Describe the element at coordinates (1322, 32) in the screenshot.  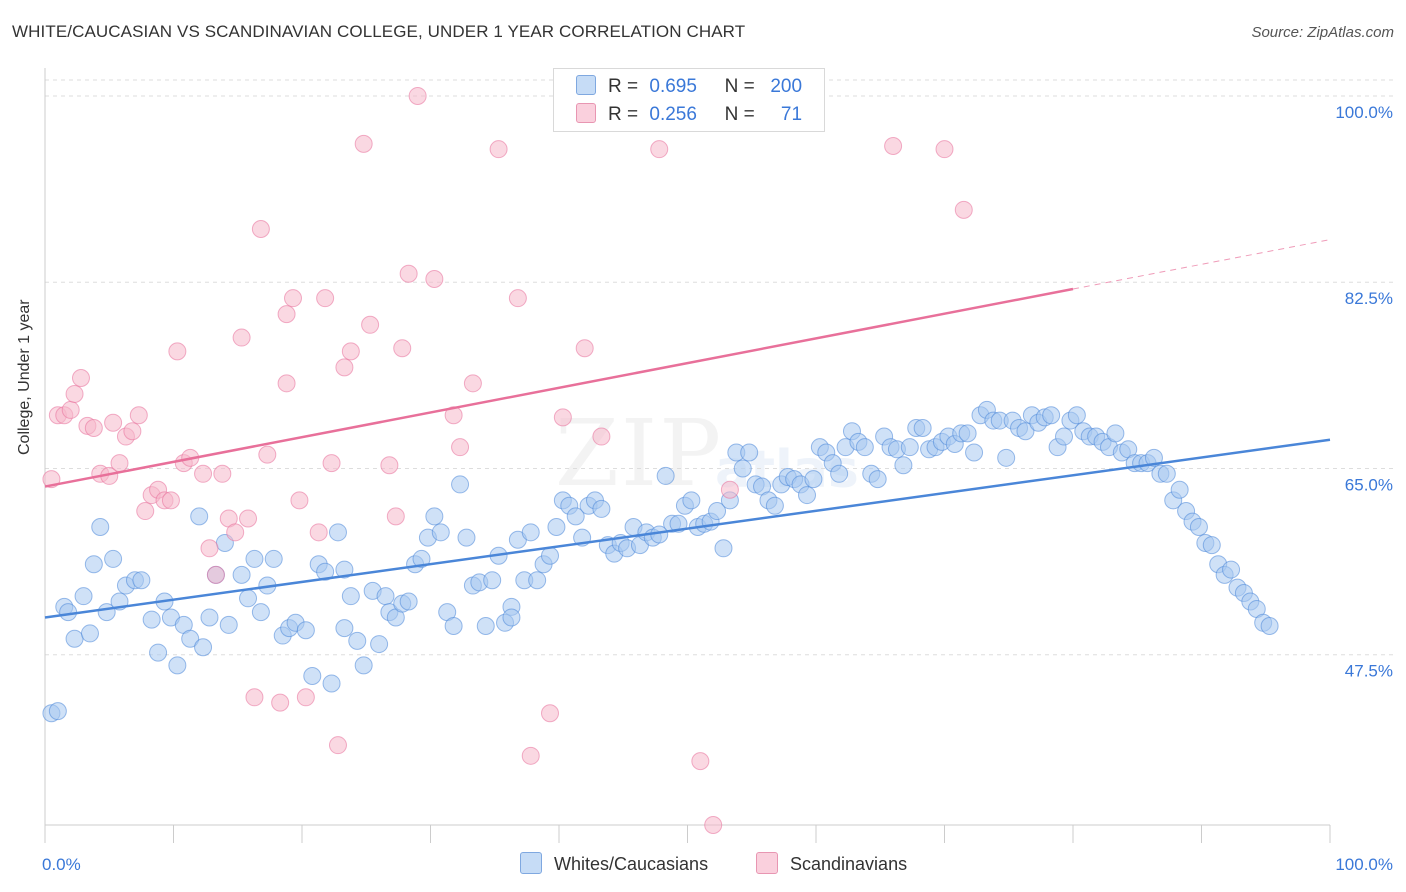
I see `source-credit: Source: ZipAtlas.com` at that location.